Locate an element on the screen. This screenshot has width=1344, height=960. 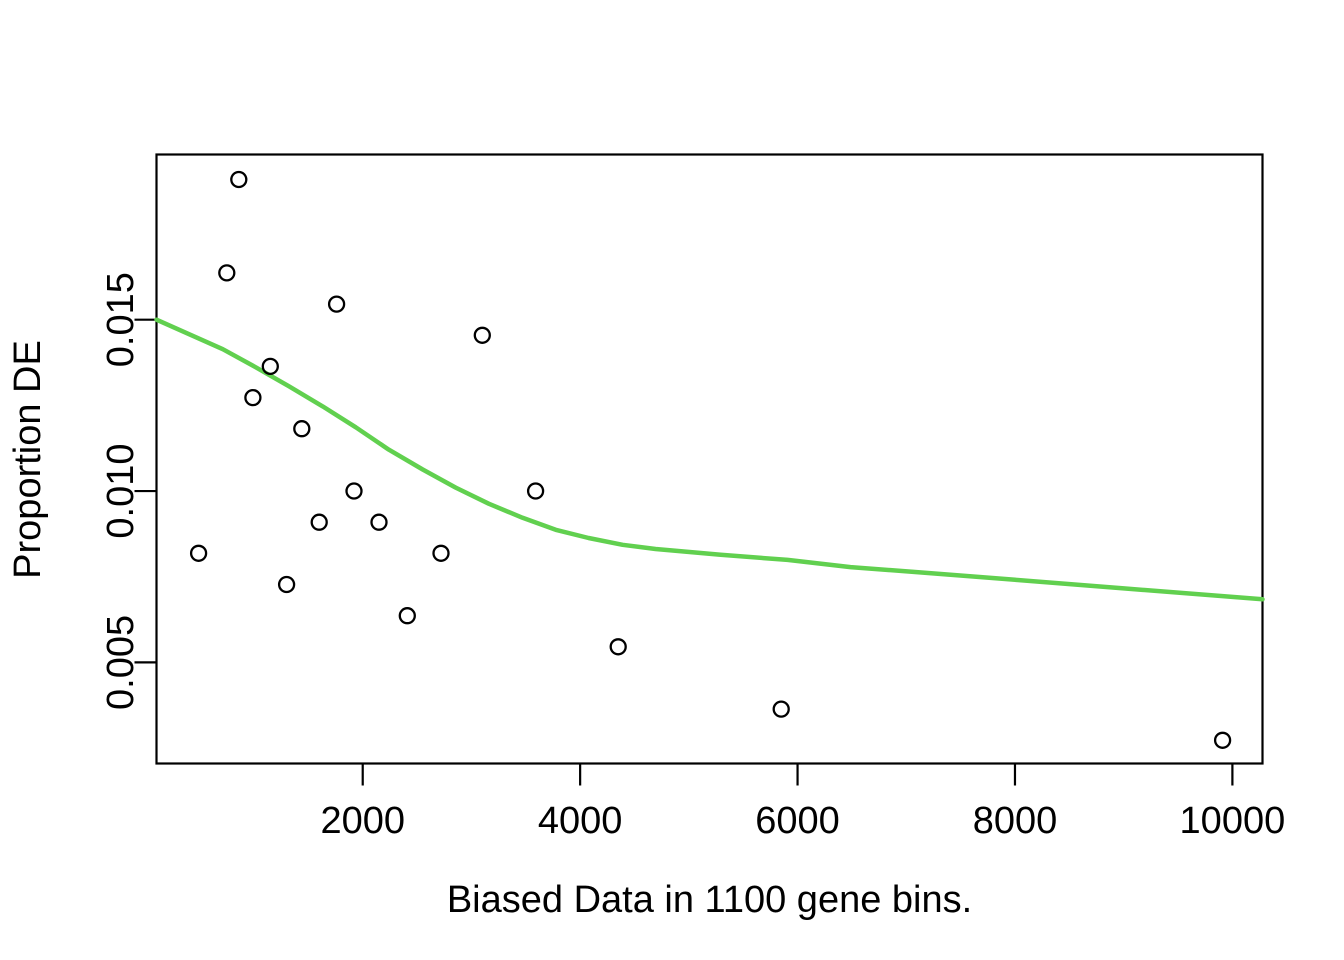
y-axis-title: Proportion DE is located at coordinates (28, 459).